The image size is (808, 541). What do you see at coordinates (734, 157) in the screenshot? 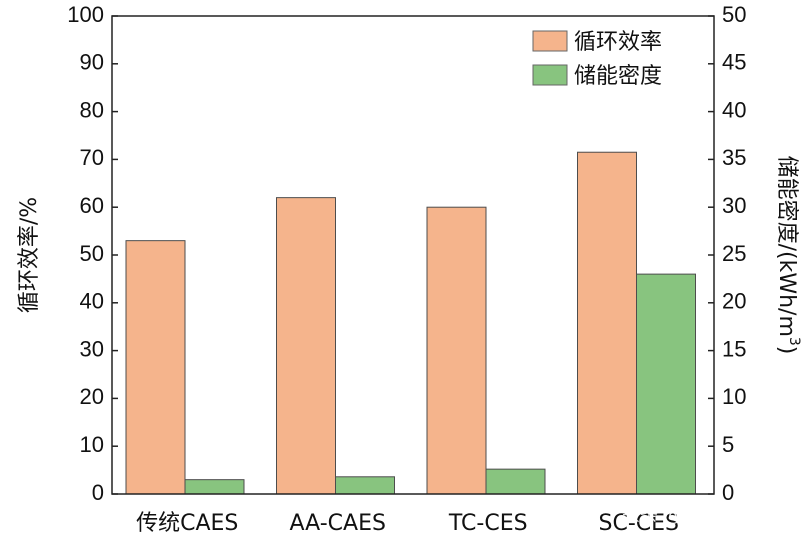
I see `right-tick-label: 35` at bounding box center [734, 157].